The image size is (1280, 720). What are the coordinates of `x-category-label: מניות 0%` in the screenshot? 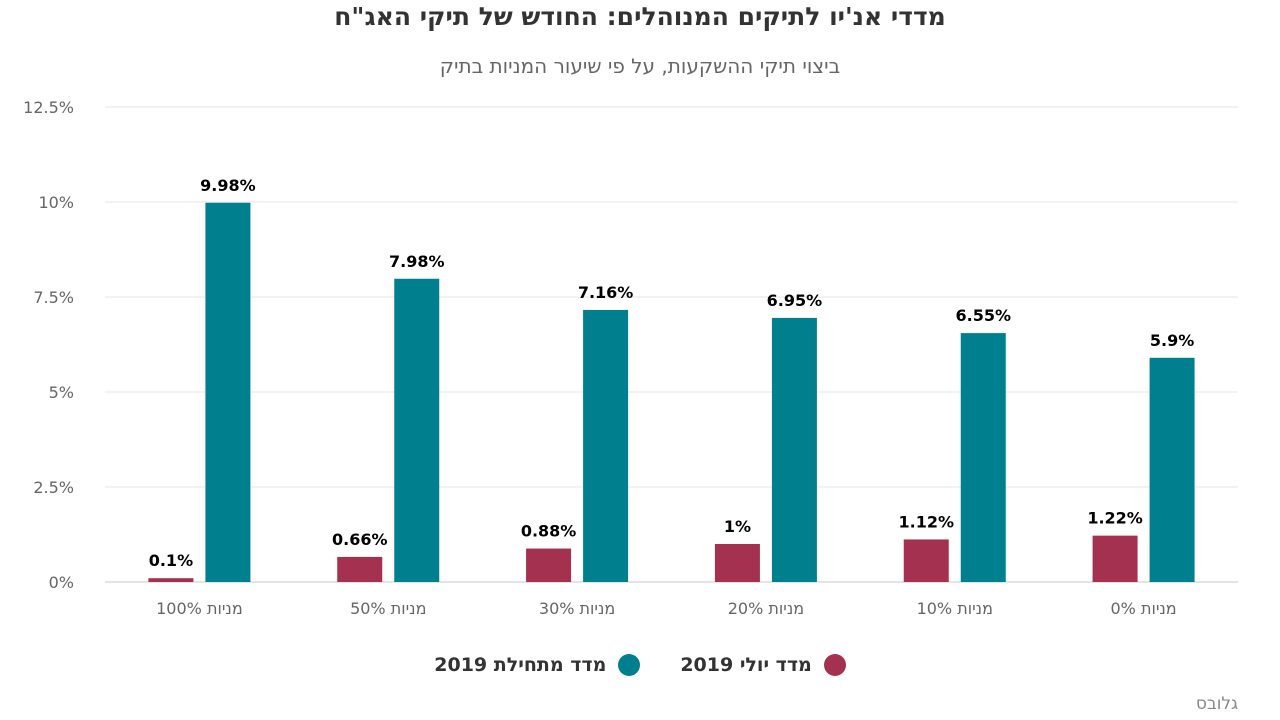 It's located at (1143, 608).